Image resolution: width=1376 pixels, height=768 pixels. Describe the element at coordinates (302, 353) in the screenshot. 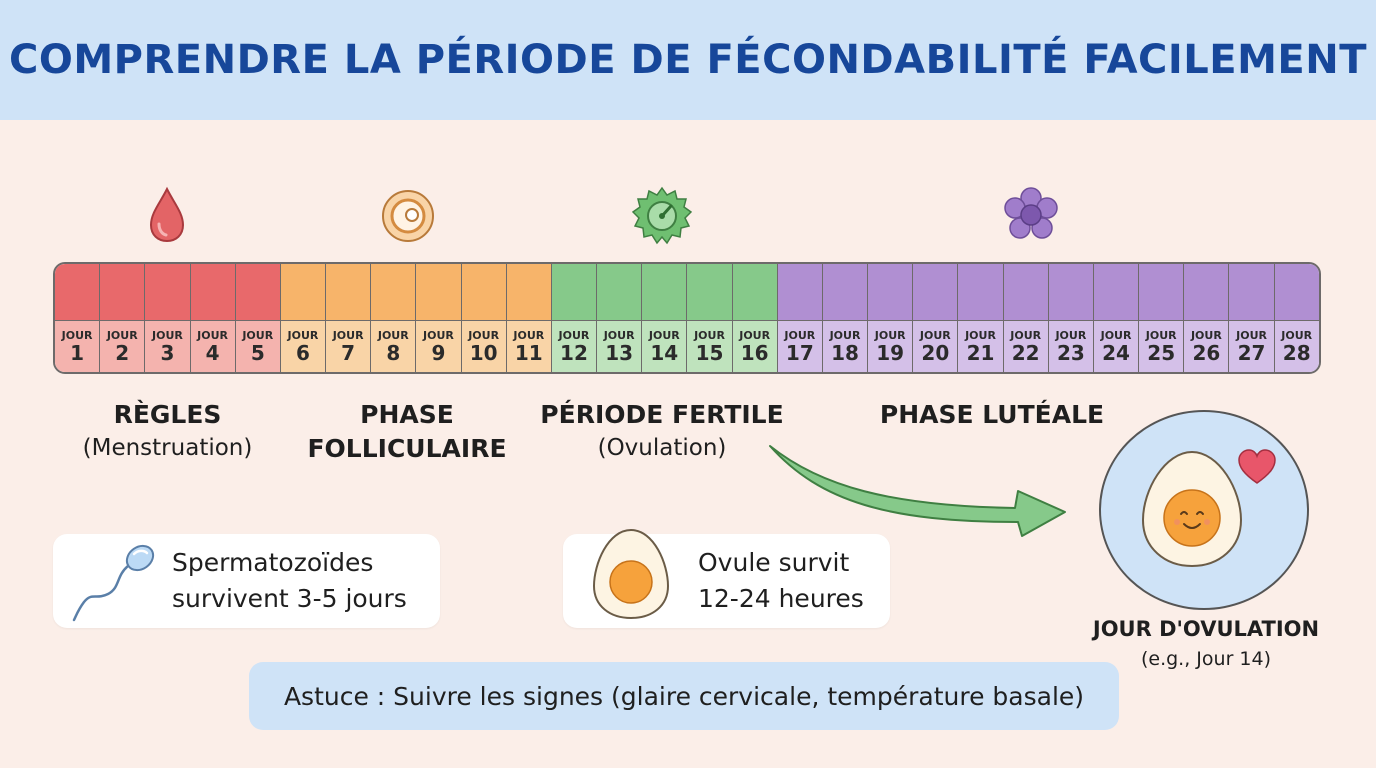

I see `day-number: 6` at that location.